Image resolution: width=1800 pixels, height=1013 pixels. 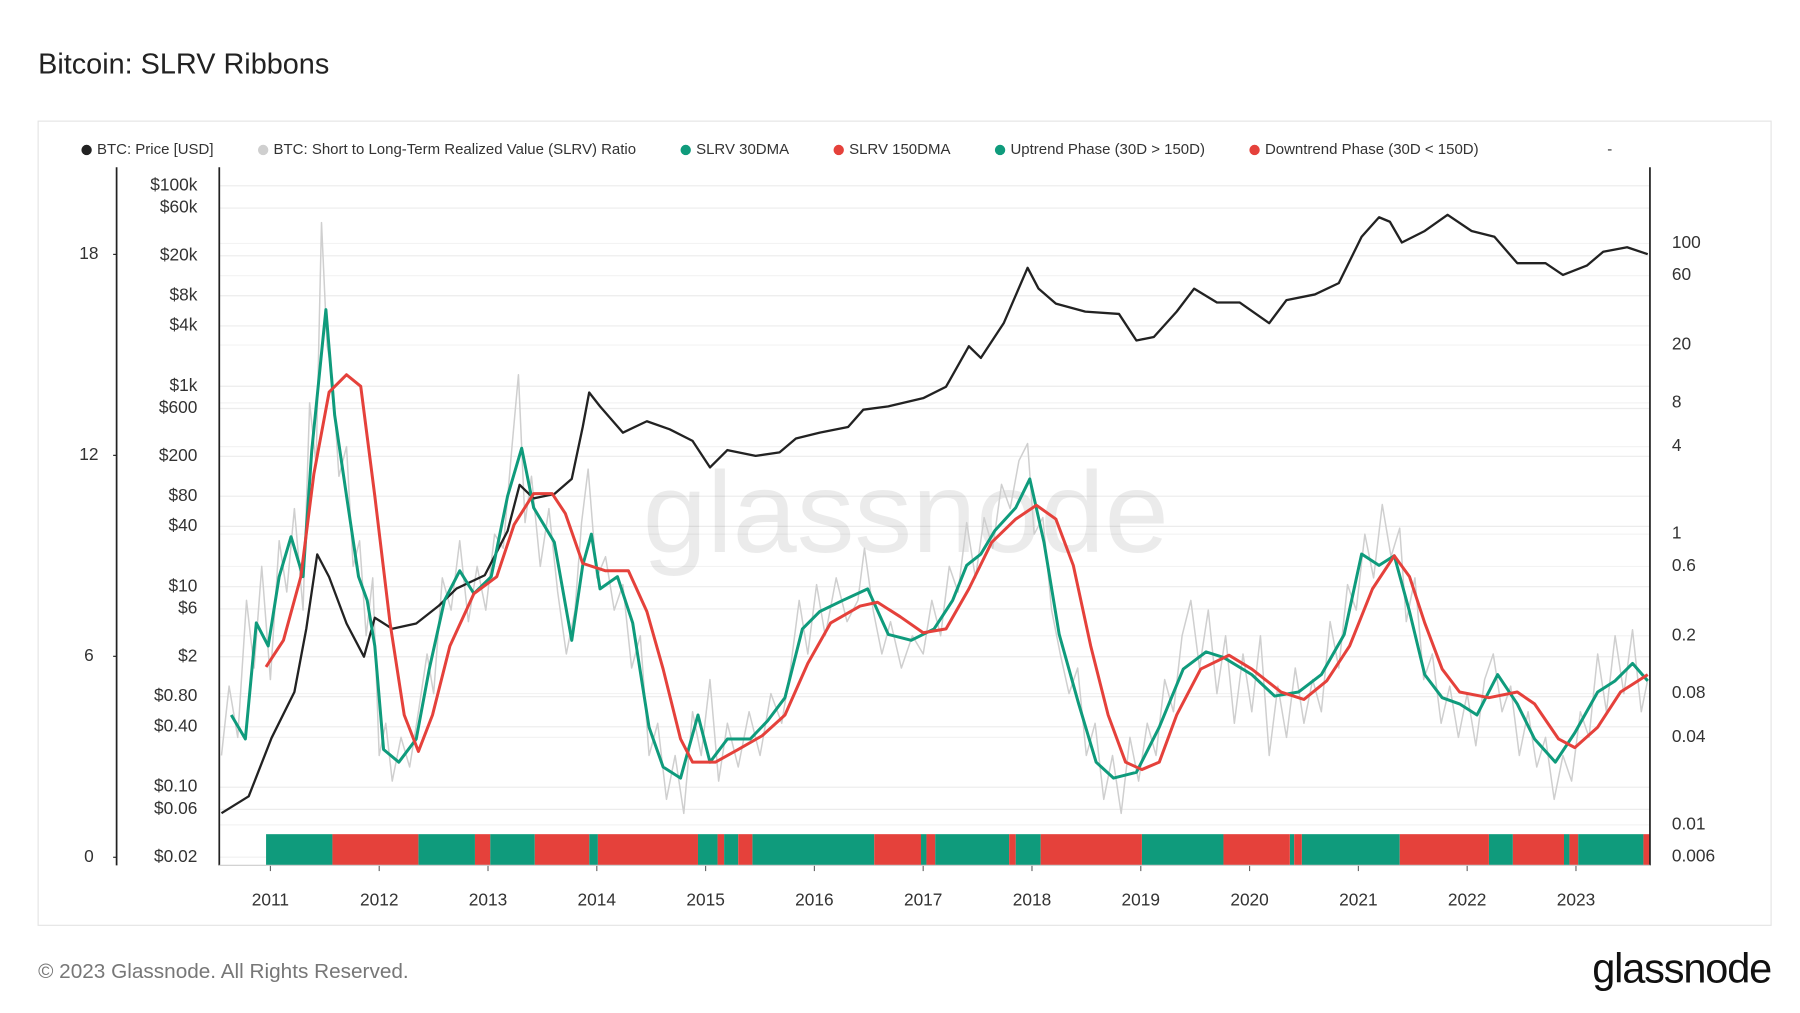 What do you see at coordinates (175, 786) in the screenshot?
I see `y-tick-label: $0.10` at bounding box center [175, 786].